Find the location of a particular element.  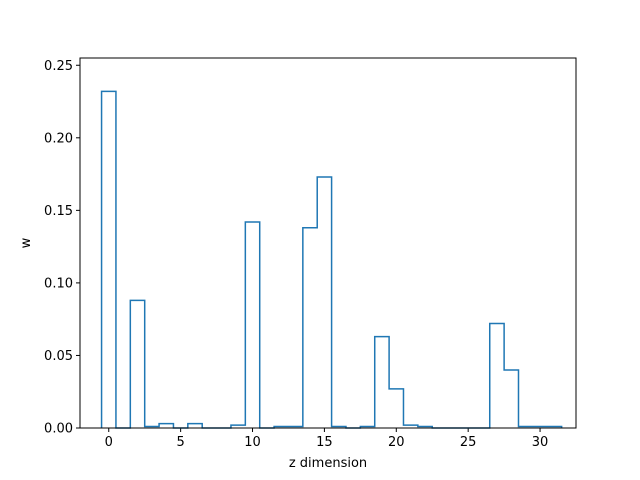

y-tick-label: 0.20 is located at coordinates (58, 138).